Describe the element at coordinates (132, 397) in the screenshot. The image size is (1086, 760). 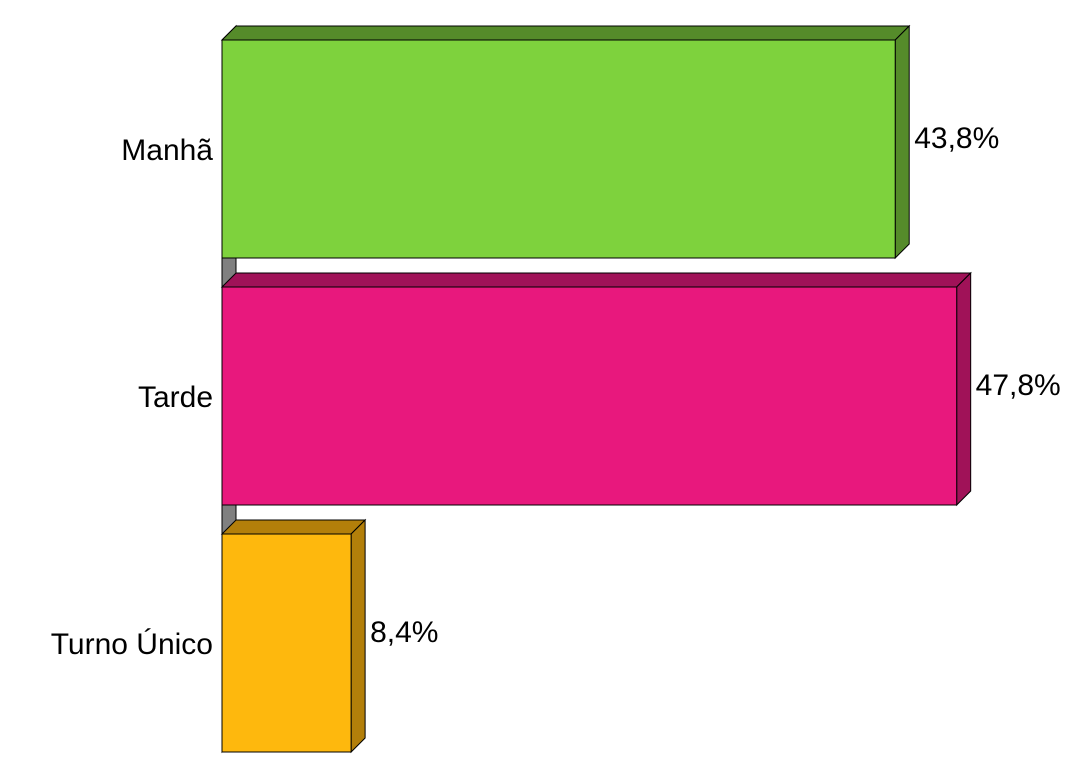
I see `category-labels: Manhã Tarde Turno Único` at that location.